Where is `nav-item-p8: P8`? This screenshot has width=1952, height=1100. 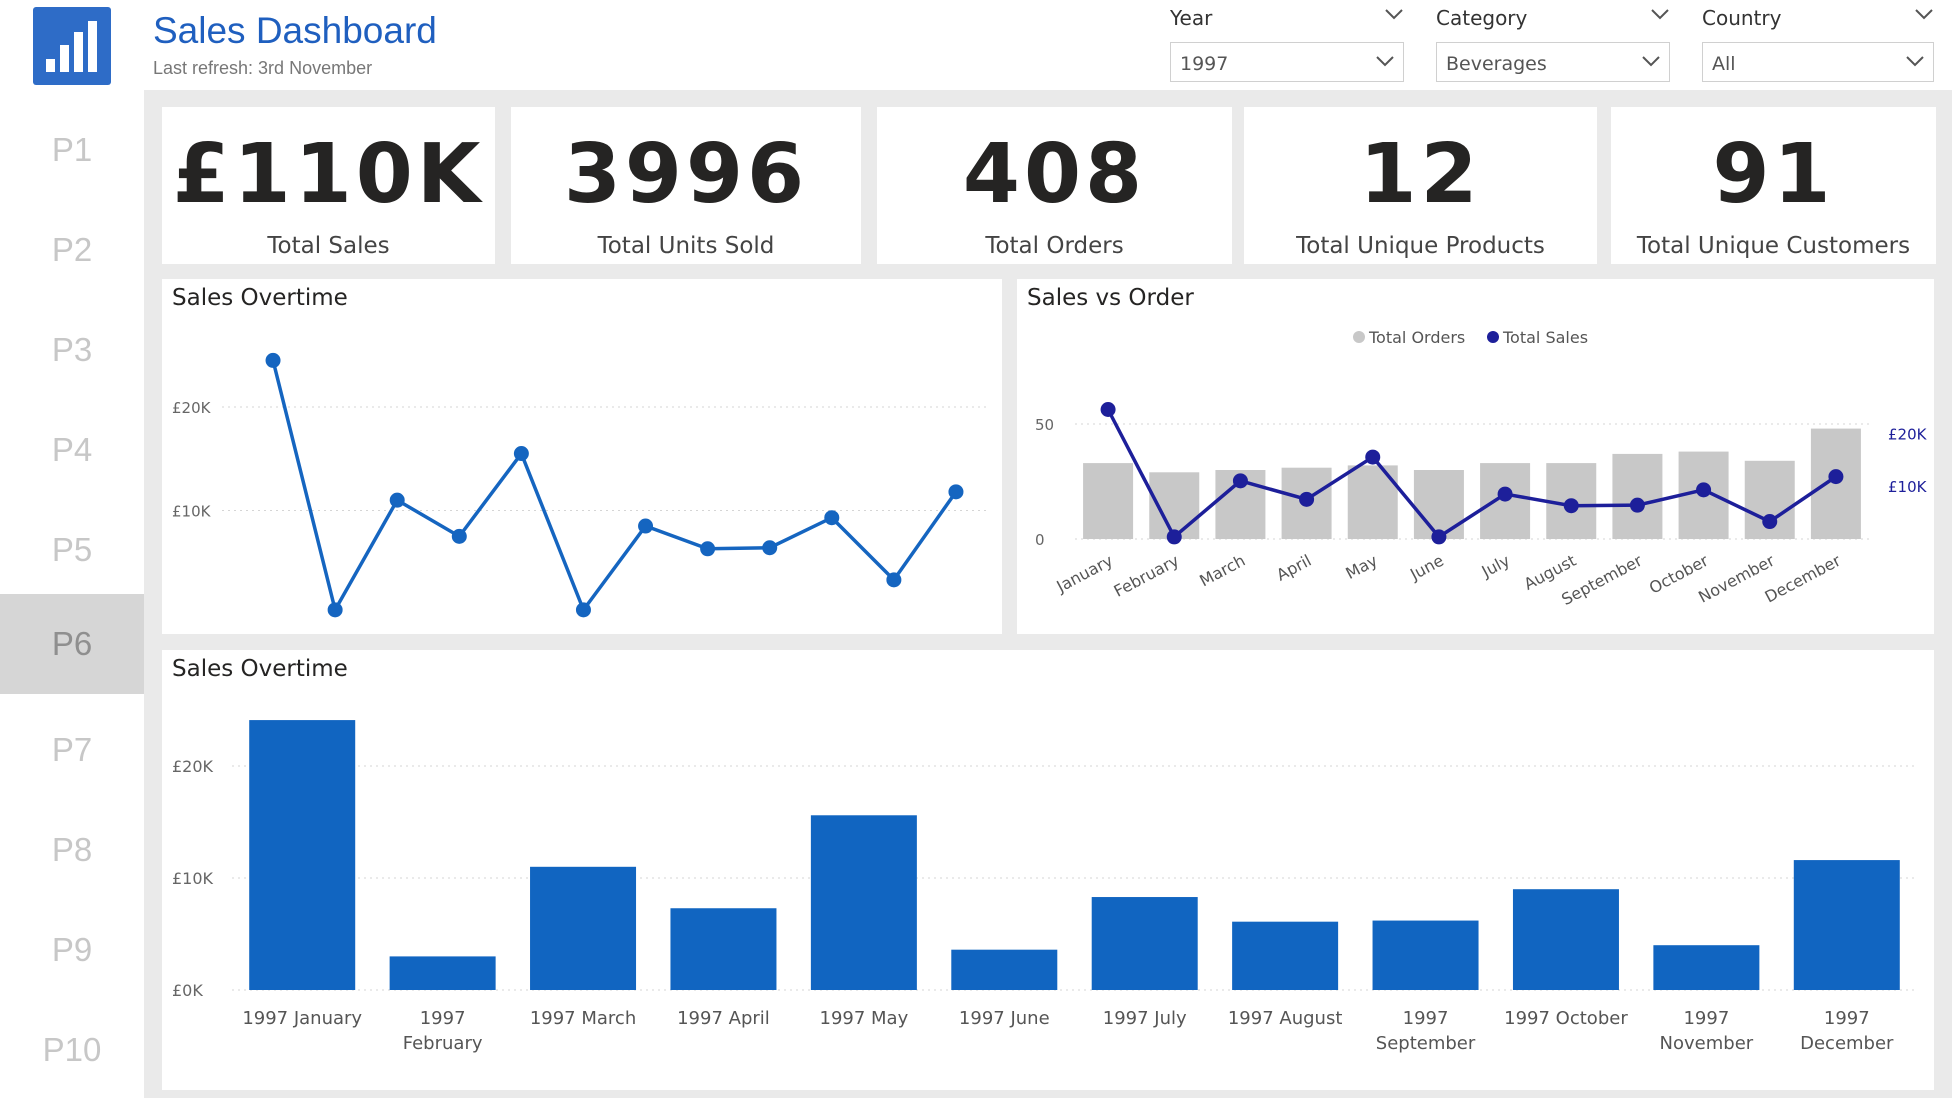 nav-item-p8: P8 is located at coordinates (72, 849).